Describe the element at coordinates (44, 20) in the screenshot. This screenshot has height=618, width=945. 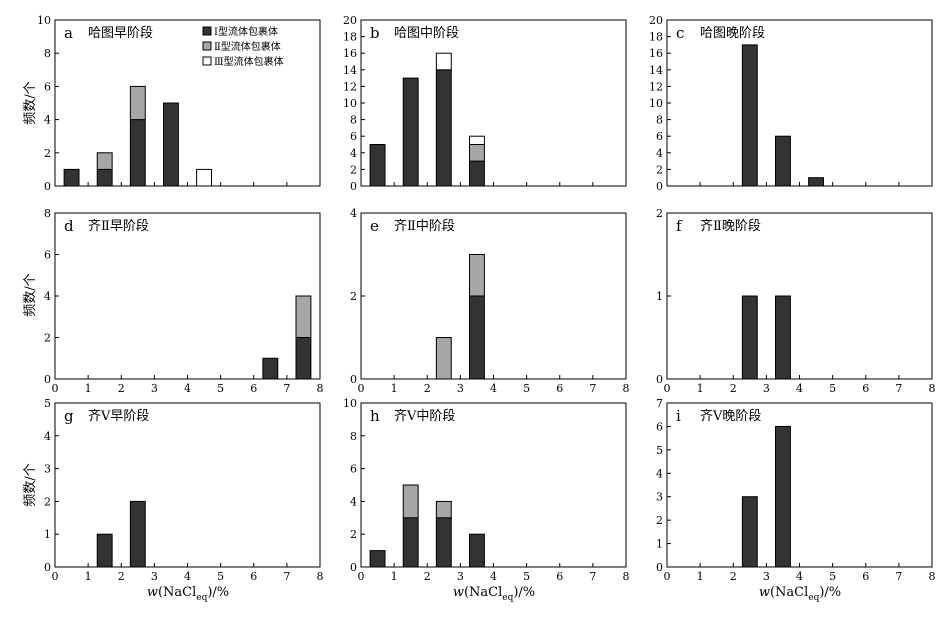
I see `y-tick-label-a: 10` at that location.